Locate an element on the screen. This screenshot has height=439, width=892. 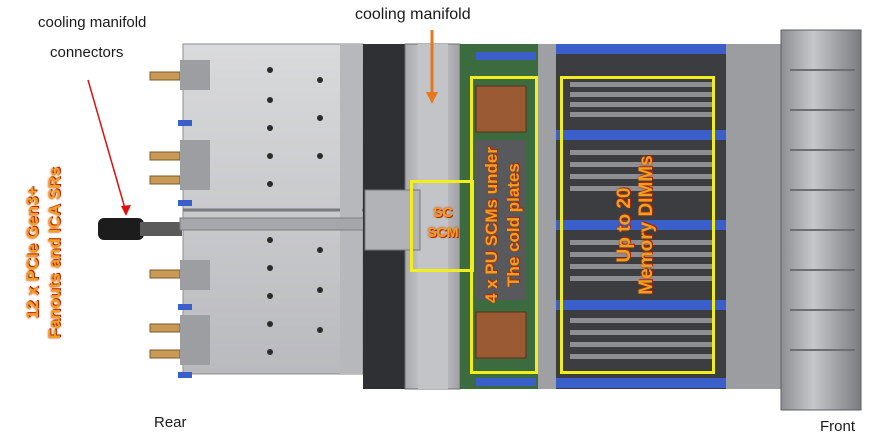
rear-label: Rear is located at coordinates (170, 422).